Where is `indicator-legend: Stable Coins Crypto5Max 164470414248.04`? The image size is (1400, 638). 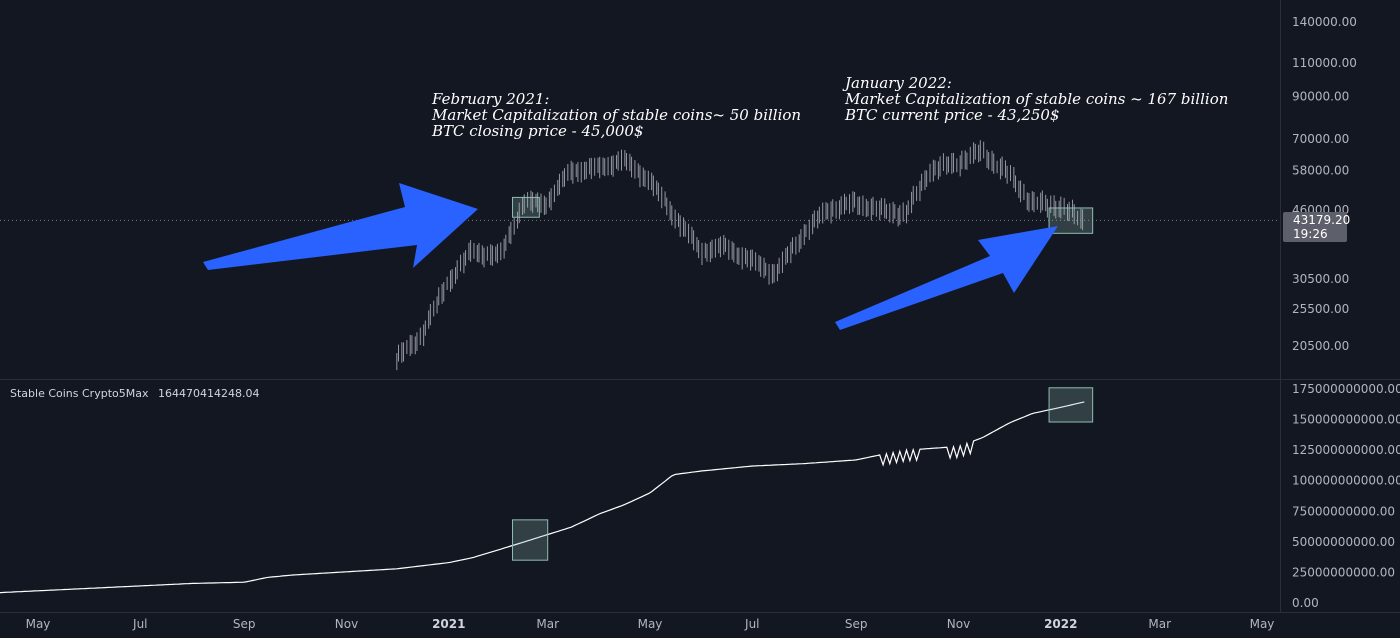 indicator-legend: Stable Coins Crypto5Max 164470414248.04 is located at coordinates (134, 393).